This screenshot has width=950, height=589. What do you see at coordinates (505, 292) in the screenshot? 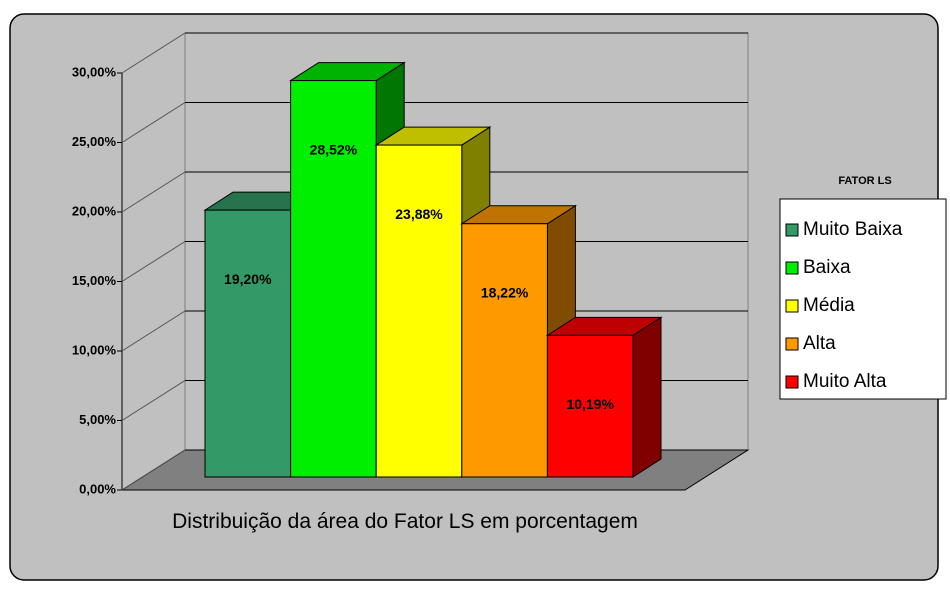
I see `value-label: 18,22%` at bounding box center [505, 292].